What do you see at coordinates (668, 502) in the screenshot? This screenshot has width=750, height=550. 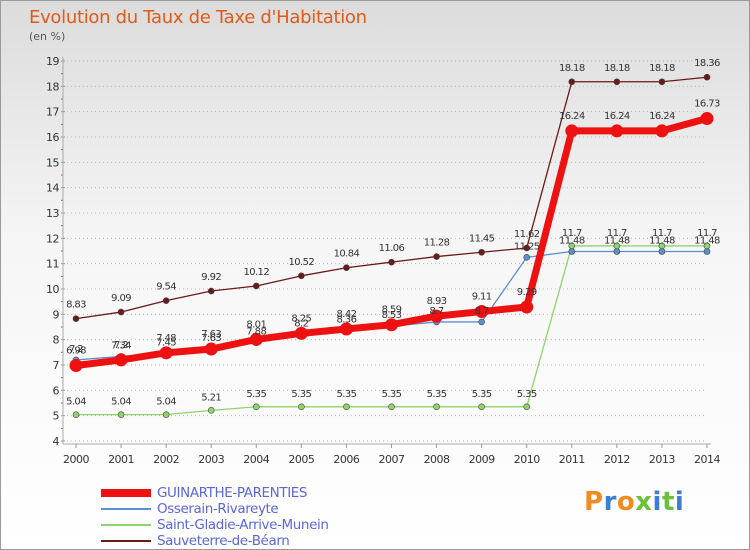 I see `logo-letter: t` at bounding box center [668, 502].